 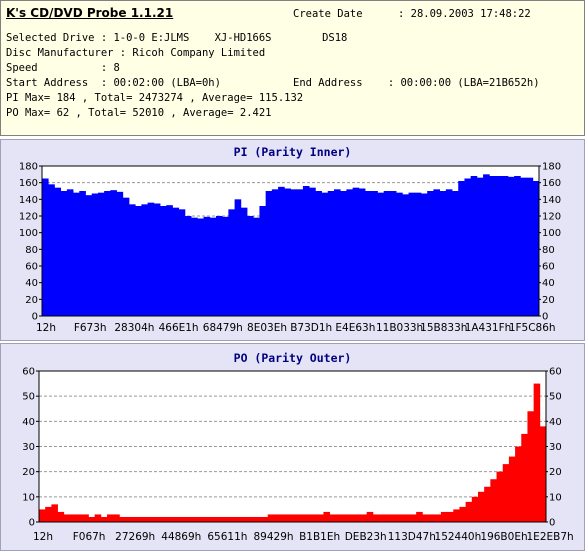 What do you see at coordinates (28, 217) in the screenshot?
I see `pi-y-tick-left: 120` at bounding box center [28, 217].